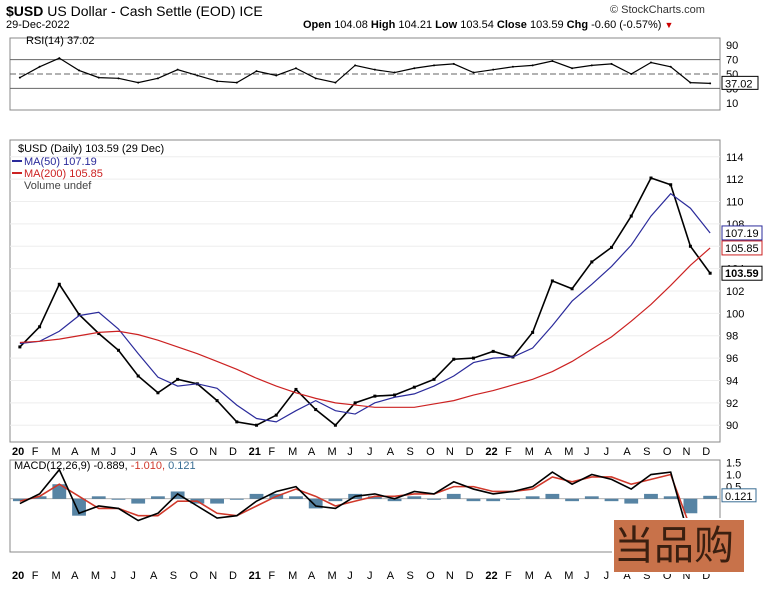 This screenshot has height=590, width=764. I want to click on price-tick-label: 112, so click(735, 180).